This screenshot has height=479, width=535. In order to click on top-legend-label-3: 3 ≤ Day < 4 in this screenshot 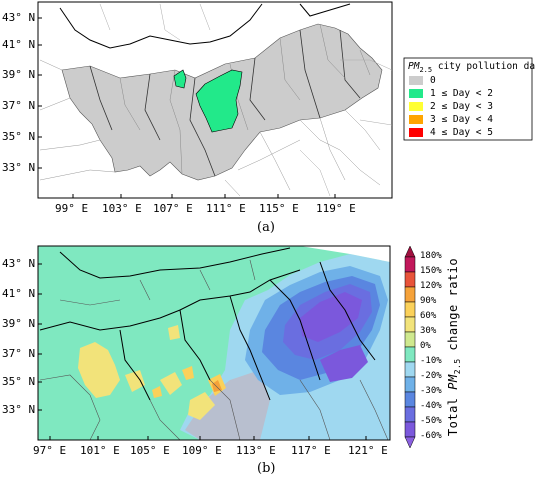, I will do `click(461, 119)`.